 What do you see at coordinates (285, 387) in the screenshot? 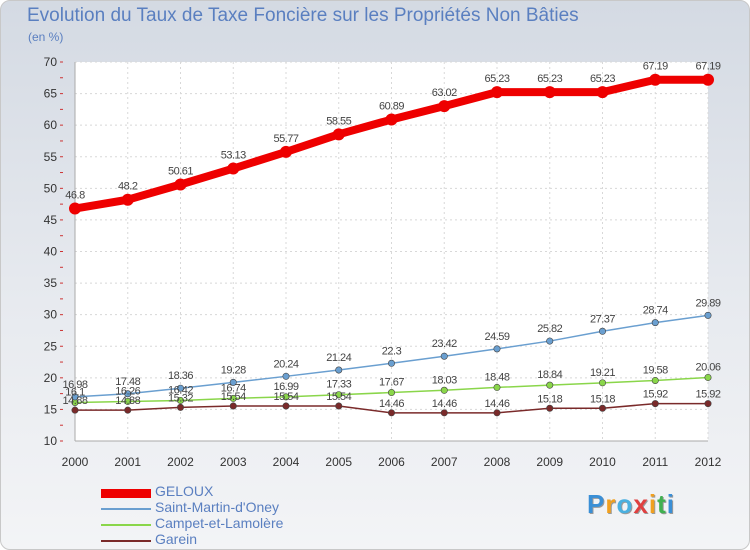
I see `data-label: 16.99` at bounding box center [285, 387].